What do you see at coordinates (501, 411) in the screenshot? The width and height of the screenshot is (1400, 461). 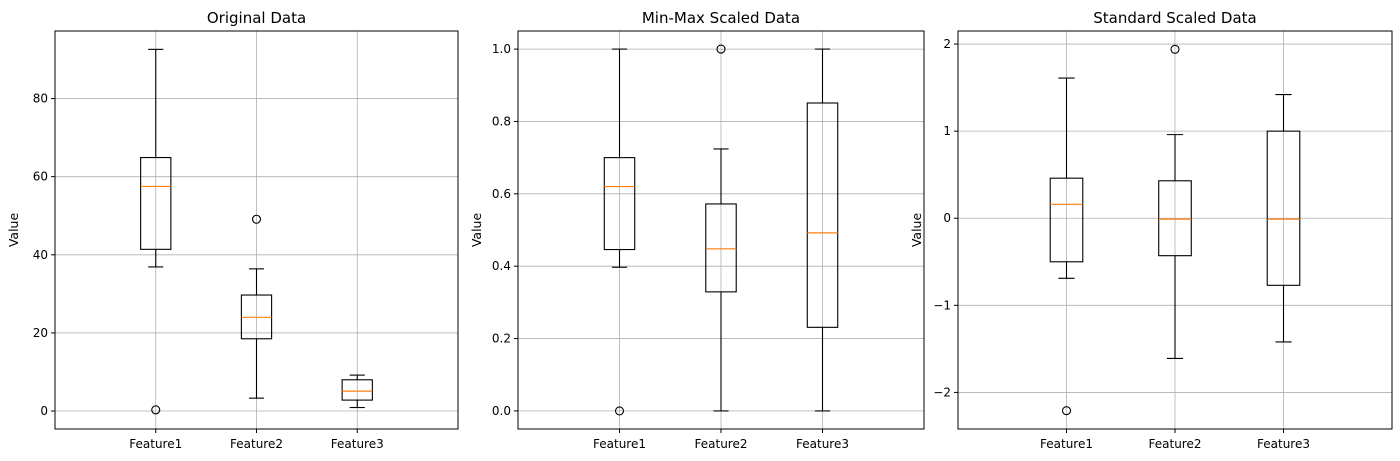 I see `y-tick-label: 0.0` at bounding box center [501, 411].